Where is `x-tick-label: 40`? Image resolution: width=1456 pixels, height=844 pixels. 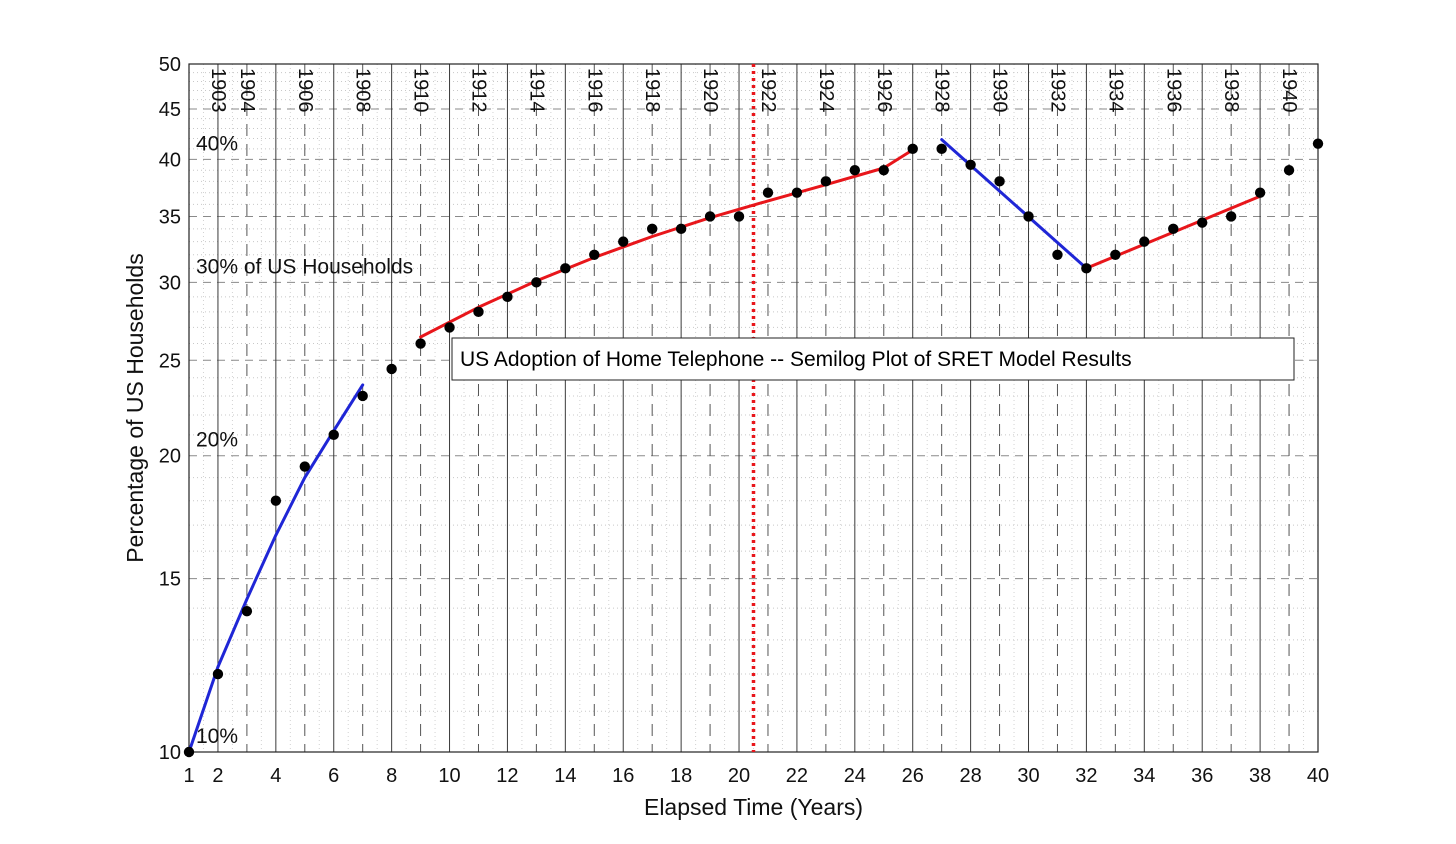
x-tick-label: 40 is located at coordinates (1318, 776).